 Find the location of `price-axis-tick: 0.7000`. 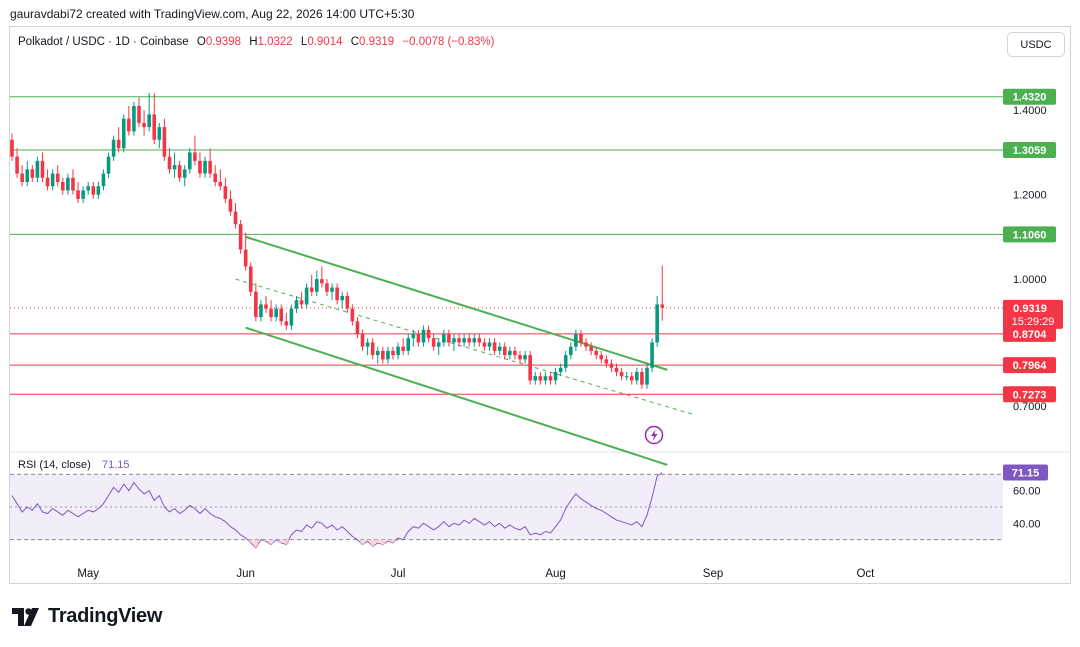

price-axis-tick: 0.7000 is located at coordinates (1030, 407).